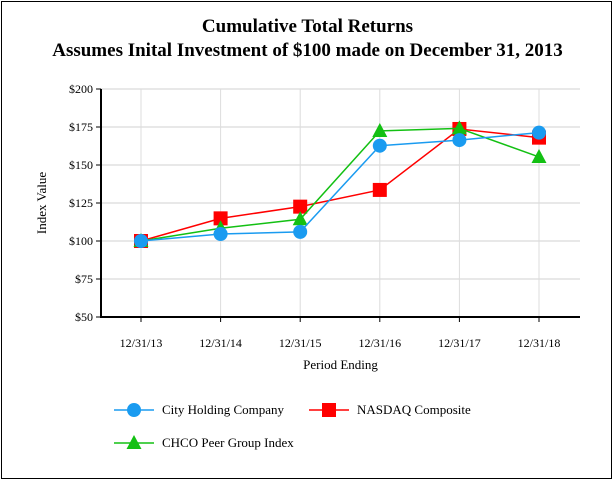 Image resolution: width=613 pixels, height=480 pixels. Describe the element at coordinates (414, 409) in the screenshot. I see `legend-label: NASDAQ Composite` at that location.